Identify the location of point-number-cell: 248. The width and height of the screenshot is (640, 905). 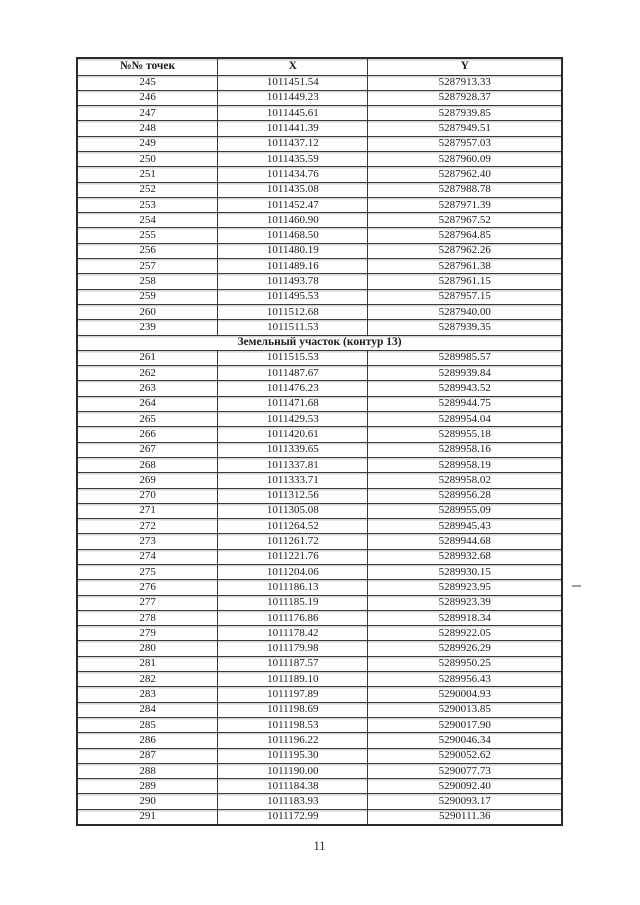
(147, 128).